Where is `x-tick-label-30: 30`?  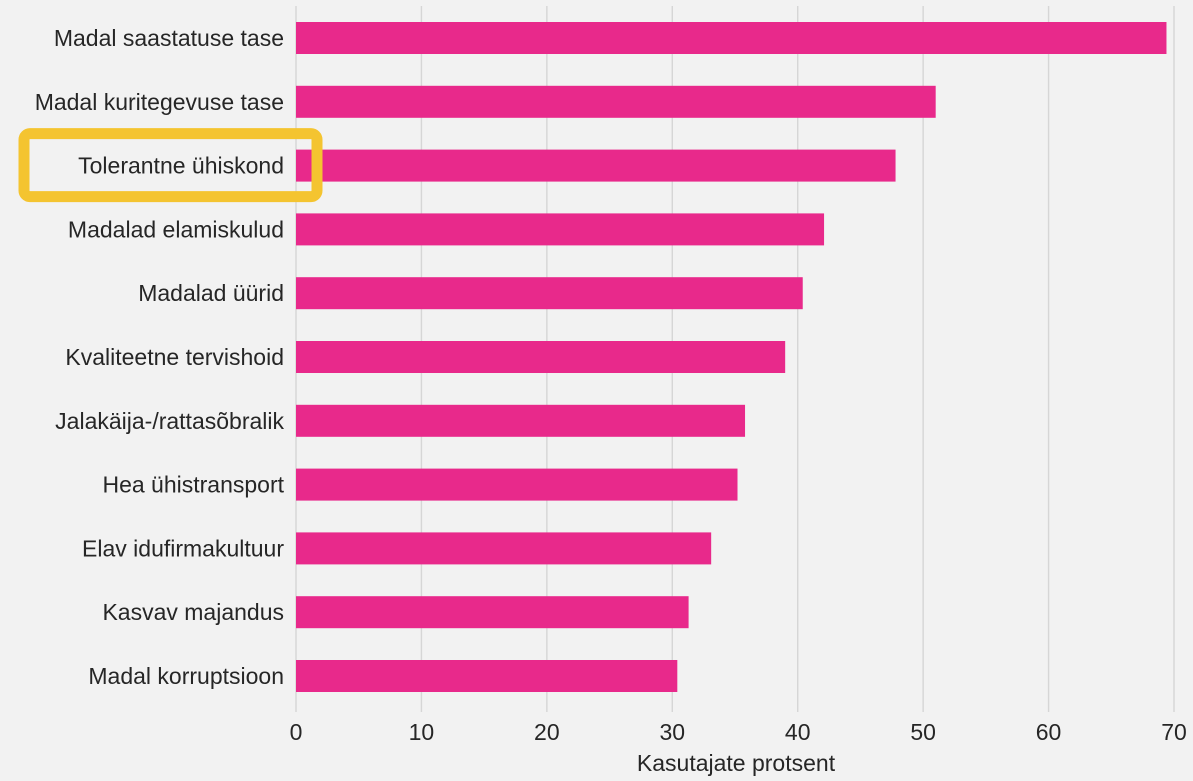 x-tick-label-30: 30 is located at coordinates (672, 732).